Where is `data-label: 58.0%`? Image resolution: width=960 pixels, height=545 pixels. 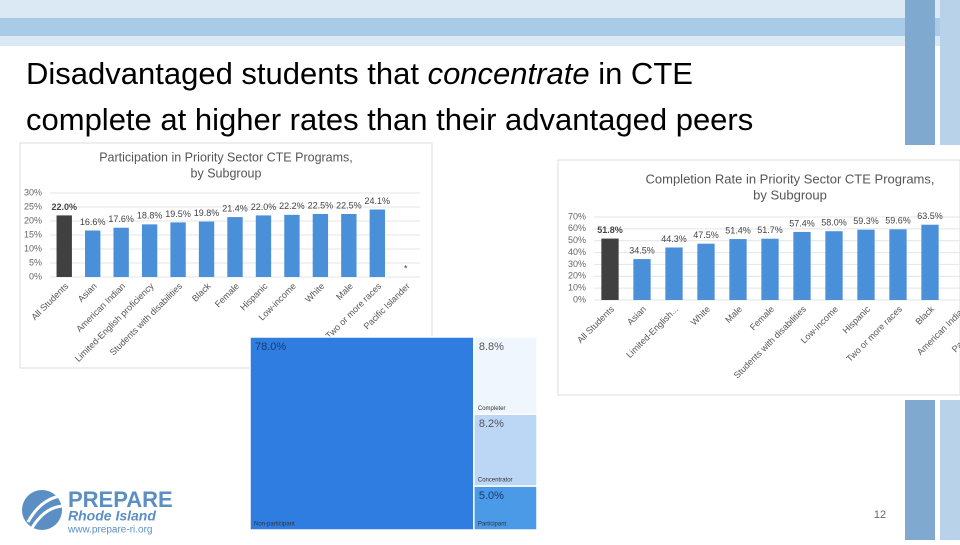 data-label: 58.0% is located at coordinates (834, 223).